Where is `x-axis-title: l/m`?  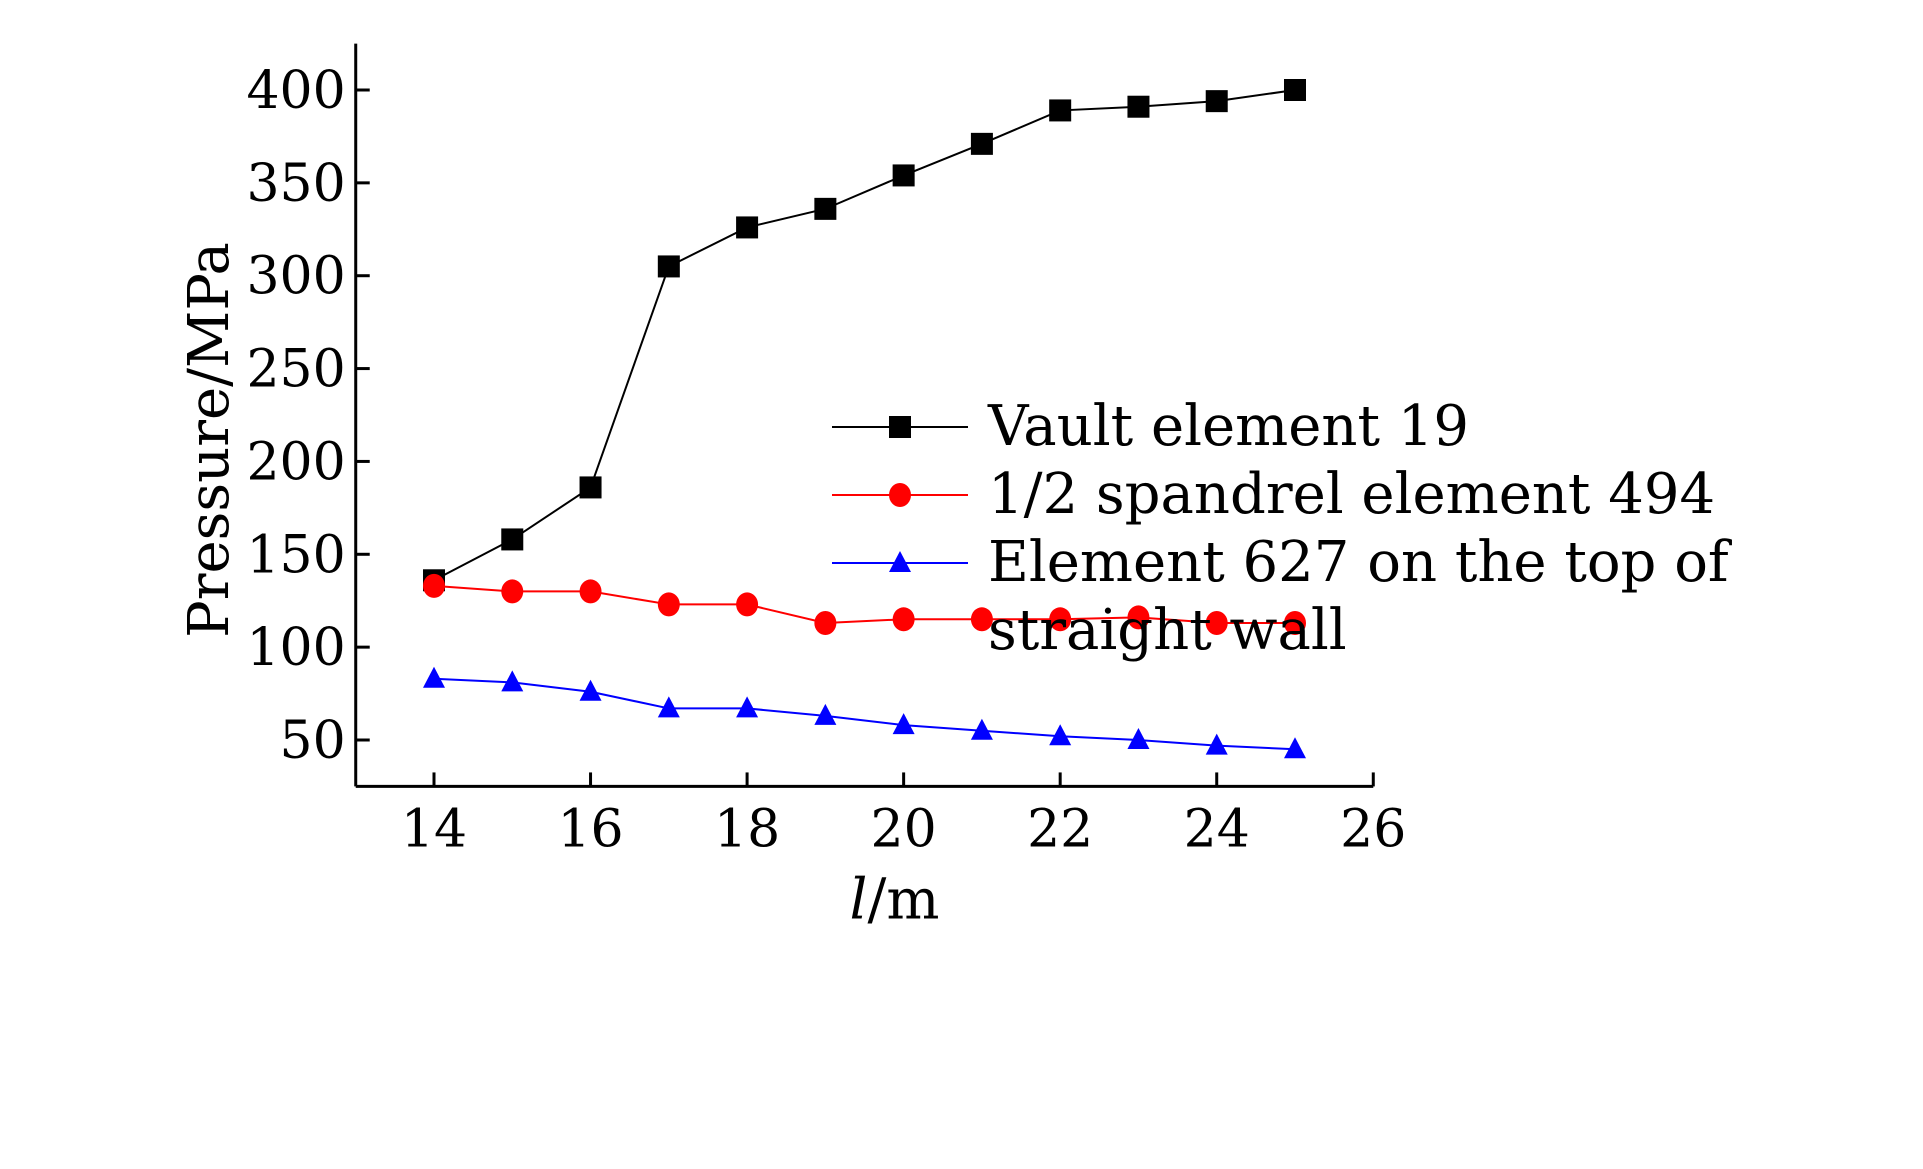
x-axis-title: l/m is located at coordinates (895, 899).